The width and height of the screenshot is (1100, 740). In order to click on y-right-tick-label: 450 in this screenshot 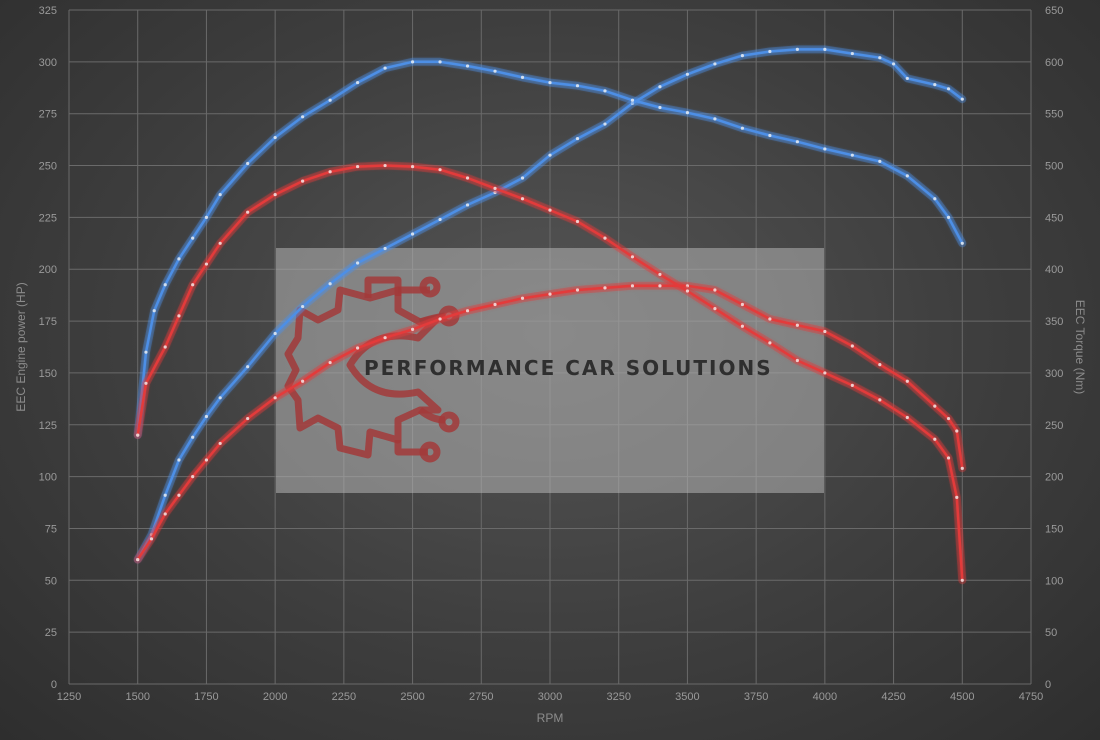, I will do `click(1054, 218)`.